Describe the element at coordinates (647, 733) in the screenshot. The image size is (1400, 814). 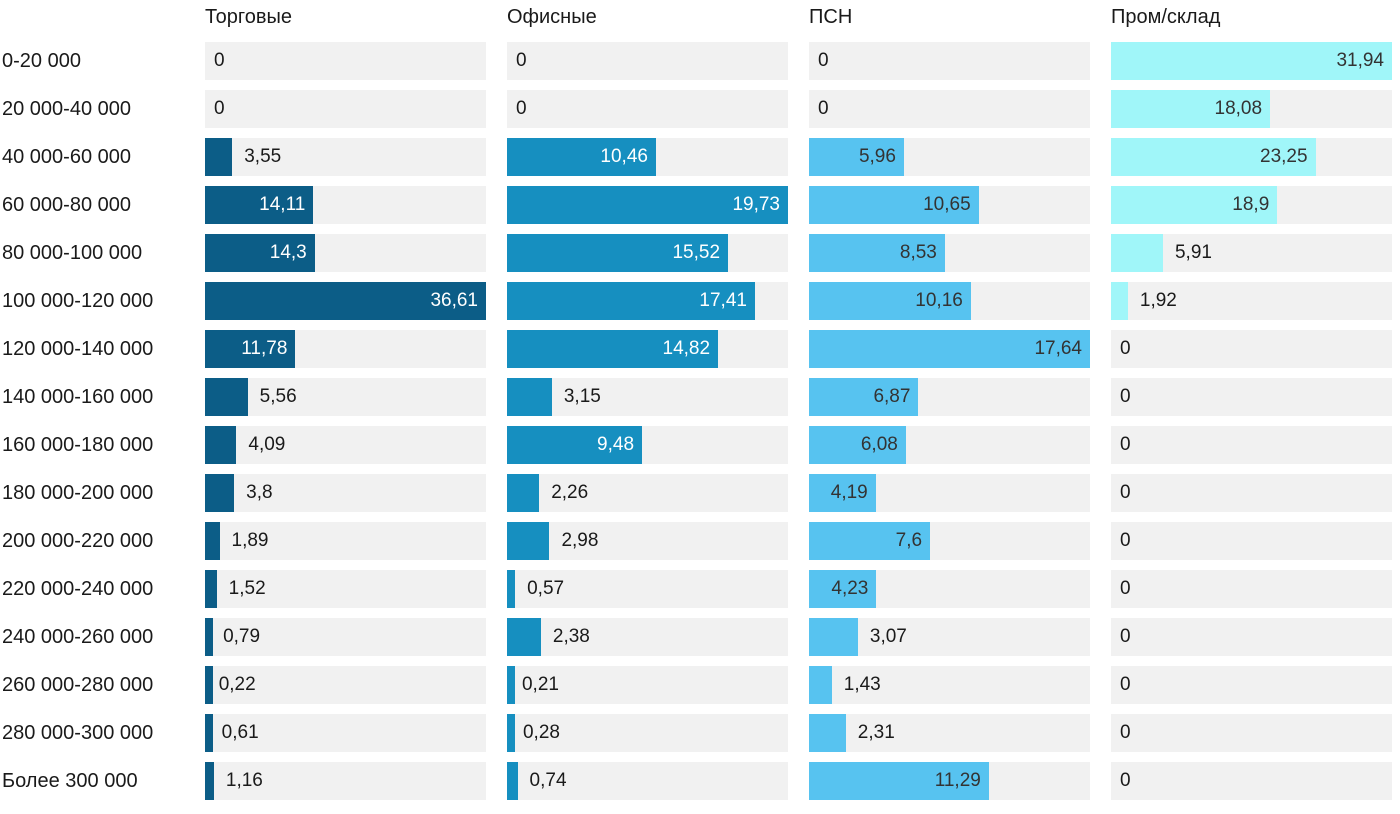
I see `bar-track: 0,28` at that location.